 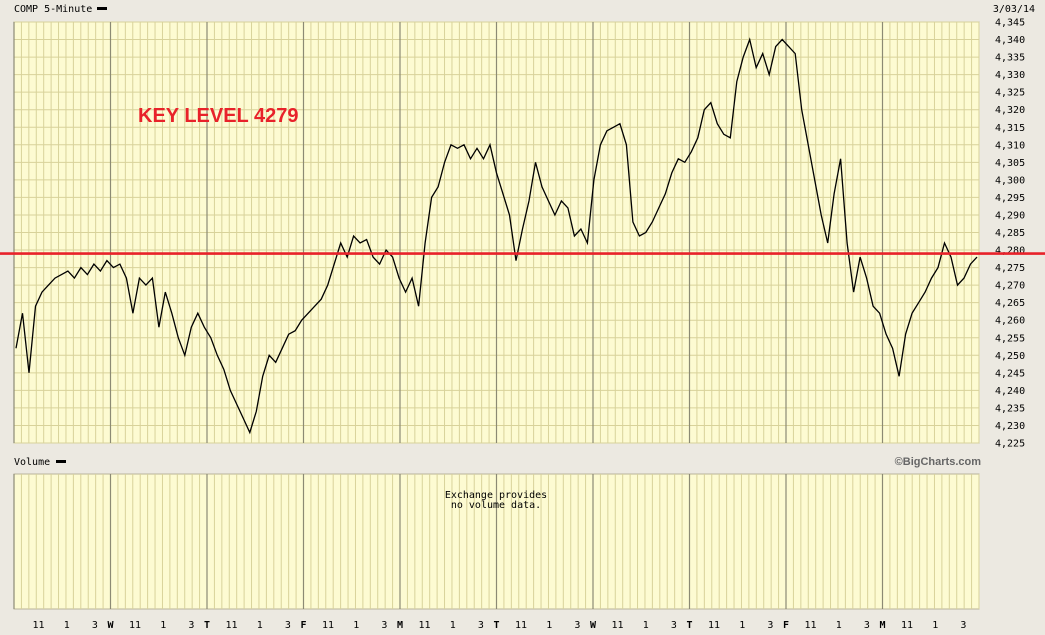 What do you see at coordinates (32, 462) in the screenshot?
I see `volume-label: Volume` at bounding box center [32, 462].